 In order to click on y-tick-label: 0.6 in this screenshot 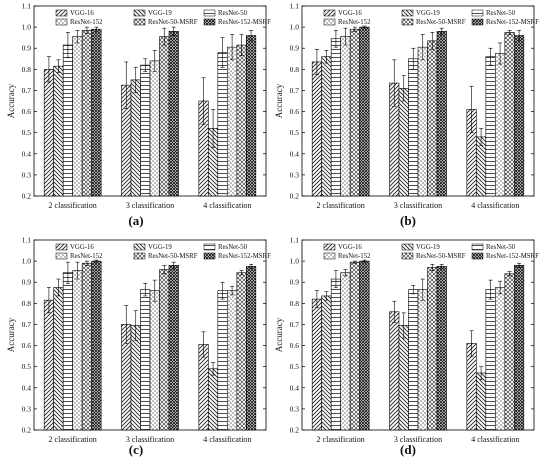, I will do `click(295, 345)`.